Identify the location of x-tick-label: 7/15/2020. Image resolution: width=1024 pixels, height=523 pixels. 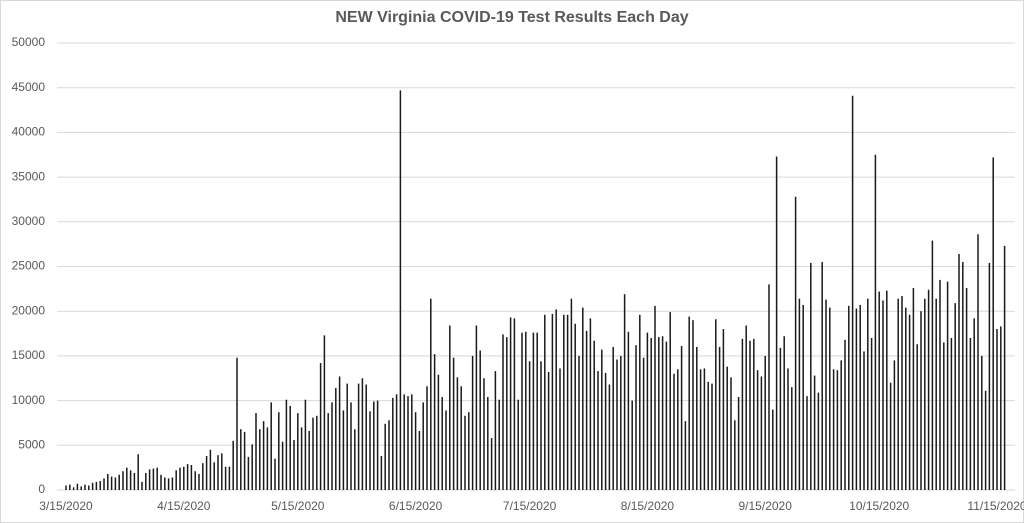
(530, 506).